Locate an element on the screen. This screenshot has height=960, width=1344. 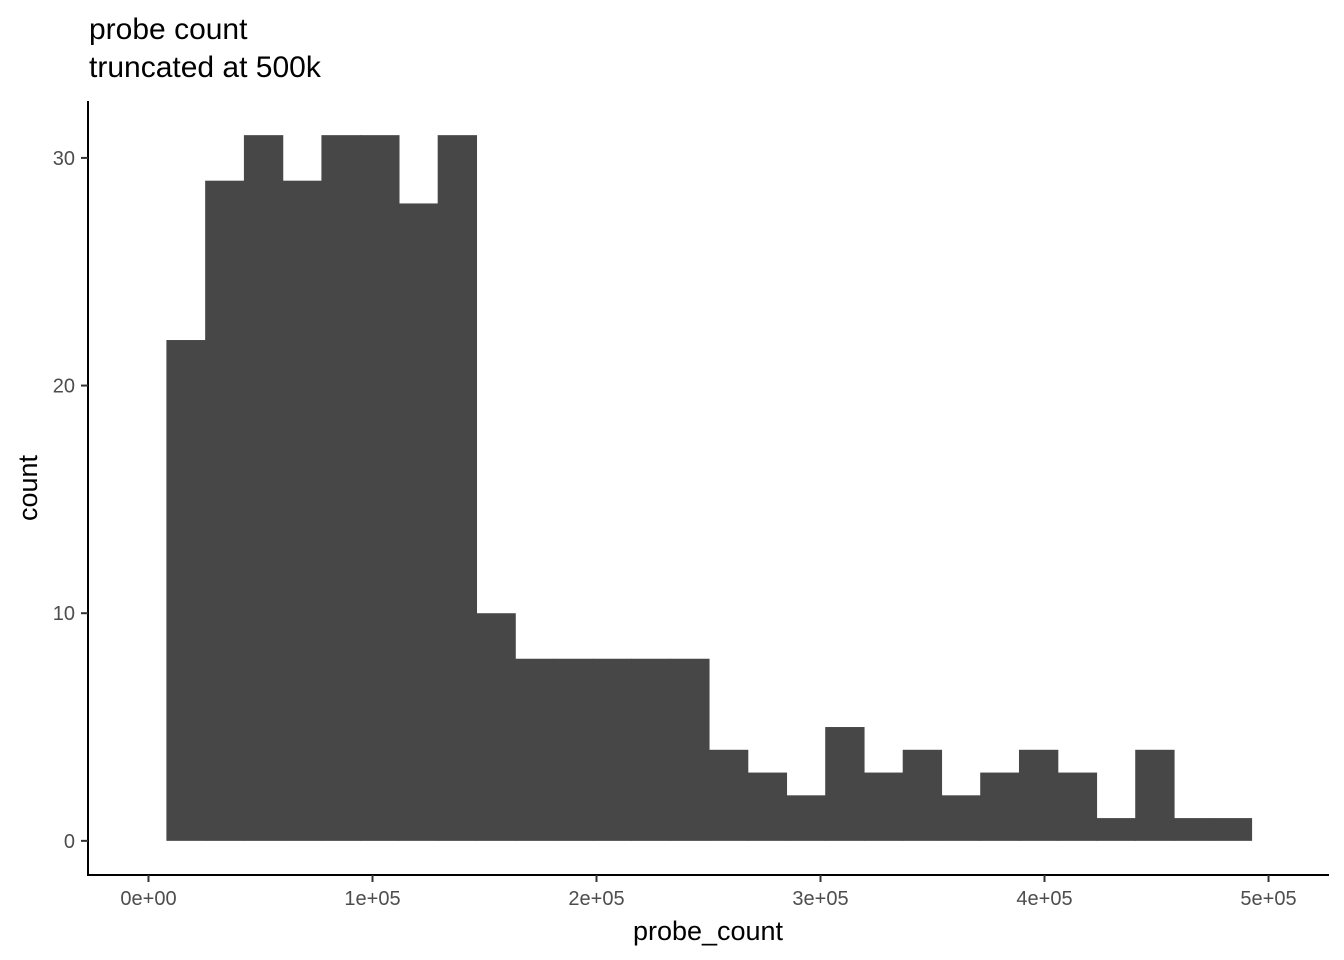
x-tick-label: 5e+05 is located at coordinates (1268, 899).